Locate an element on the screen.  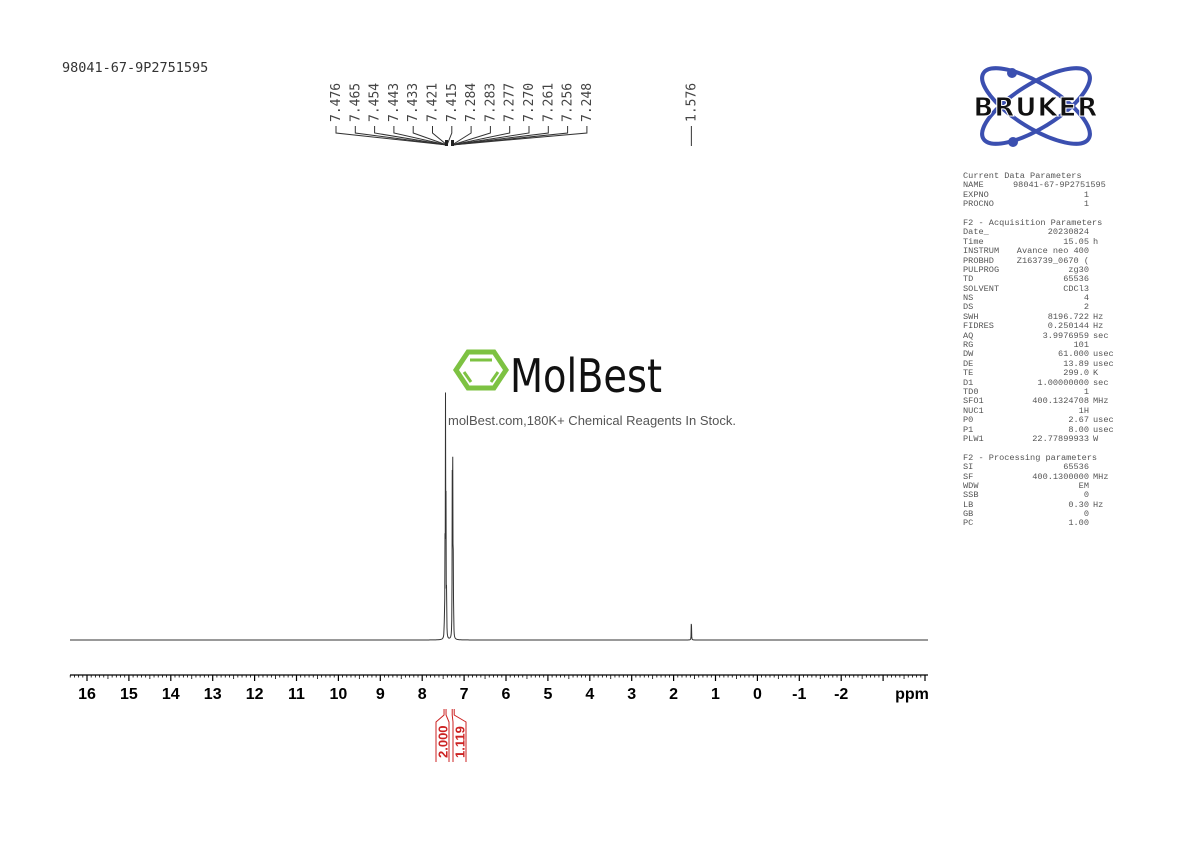
parameter-row: FIDRES 0.250144 Hz is located at coordinates (1038, 326).